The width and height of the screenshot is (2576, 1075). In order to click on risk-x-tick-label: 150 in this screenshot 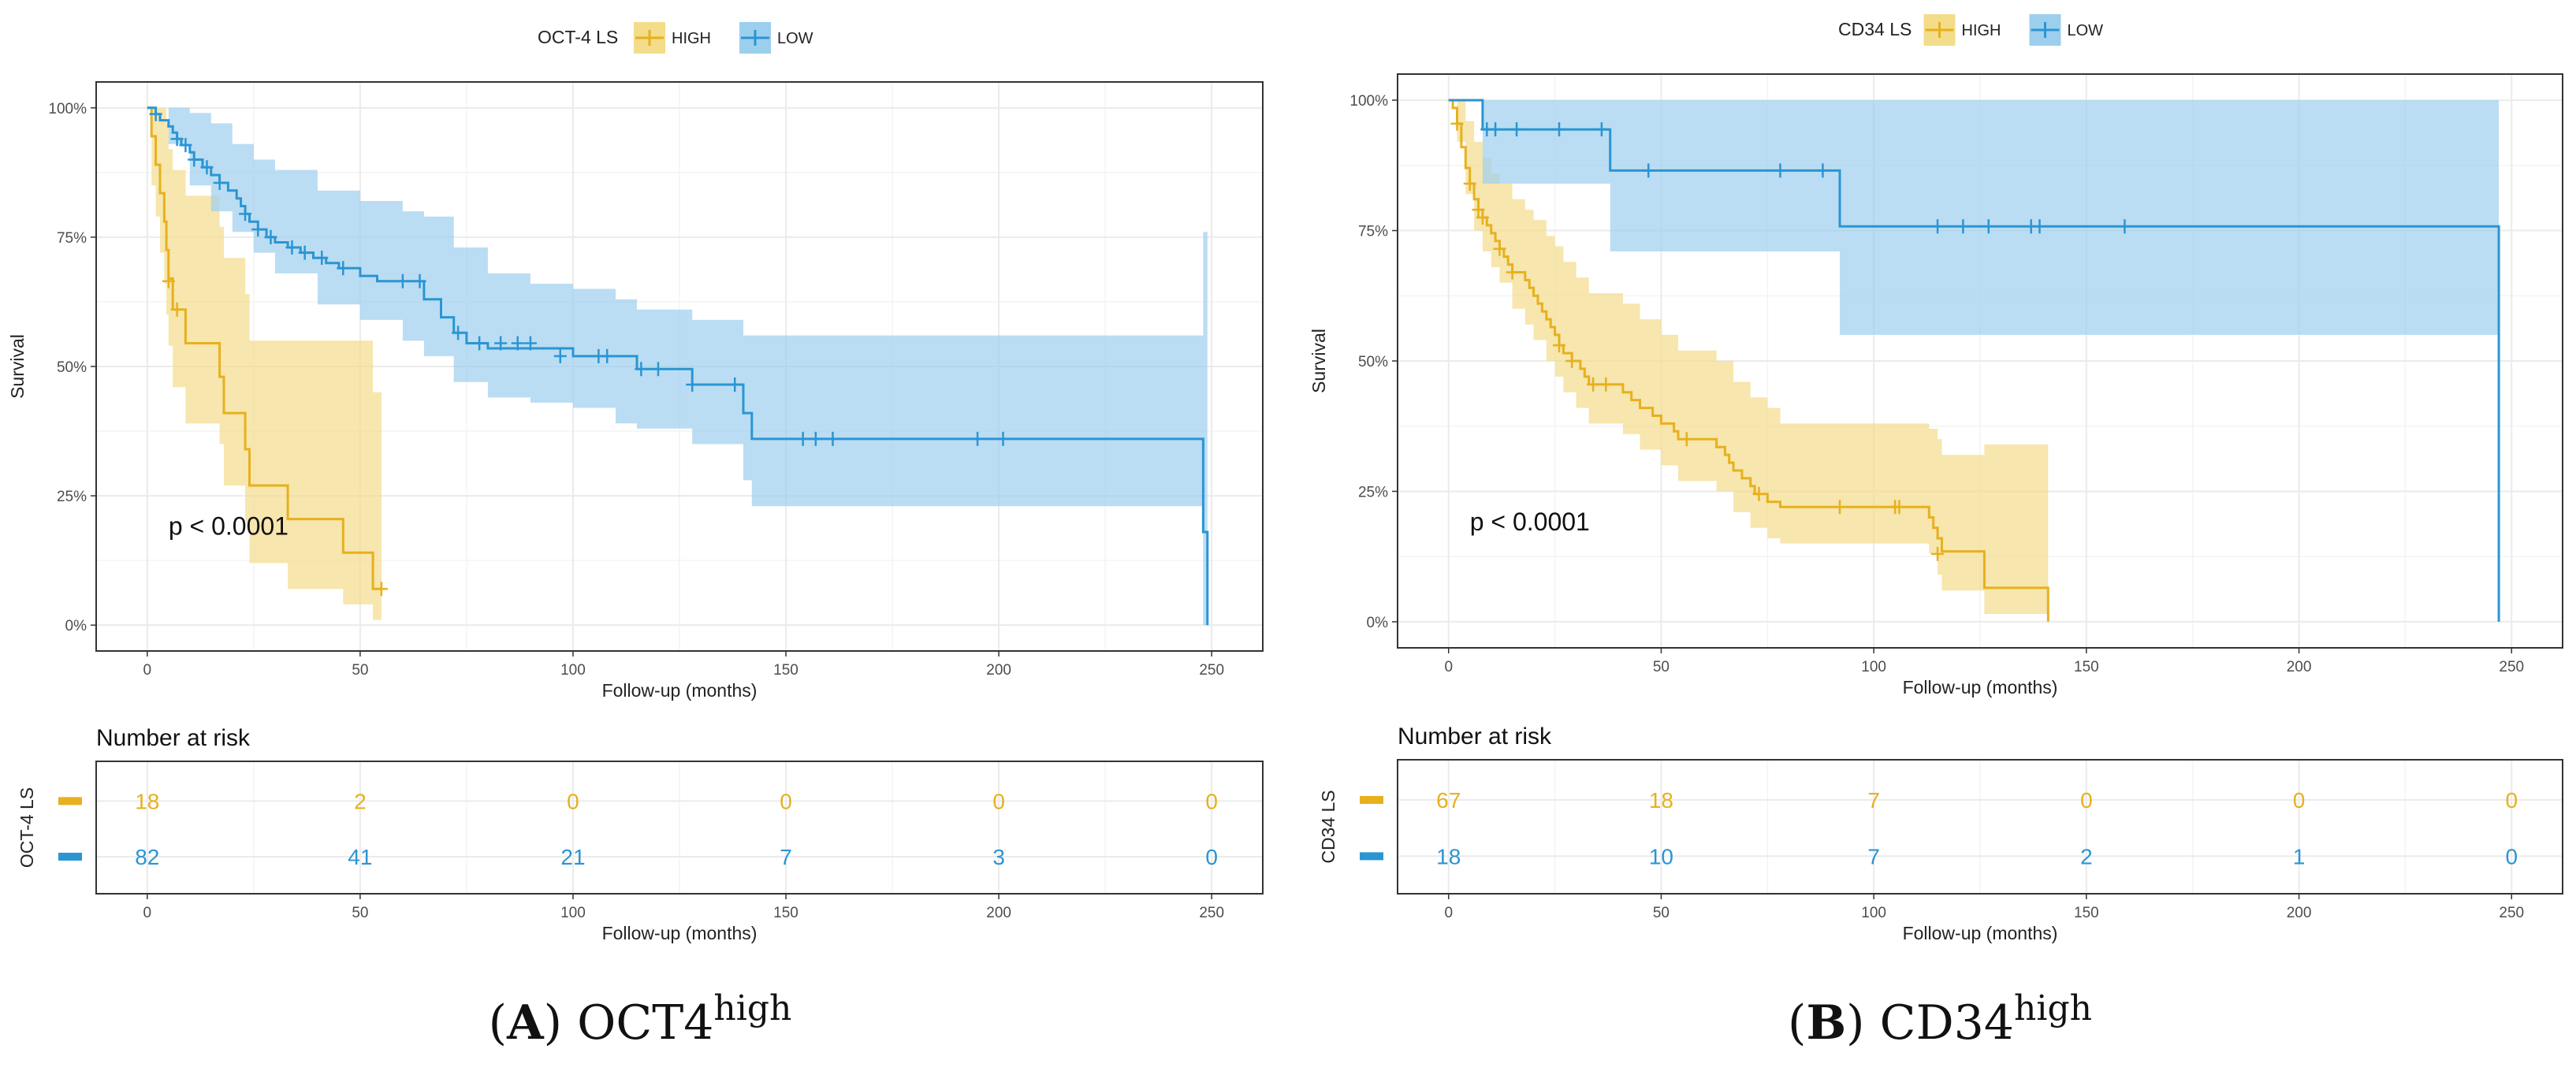, I will do `click(2086, 913)`.